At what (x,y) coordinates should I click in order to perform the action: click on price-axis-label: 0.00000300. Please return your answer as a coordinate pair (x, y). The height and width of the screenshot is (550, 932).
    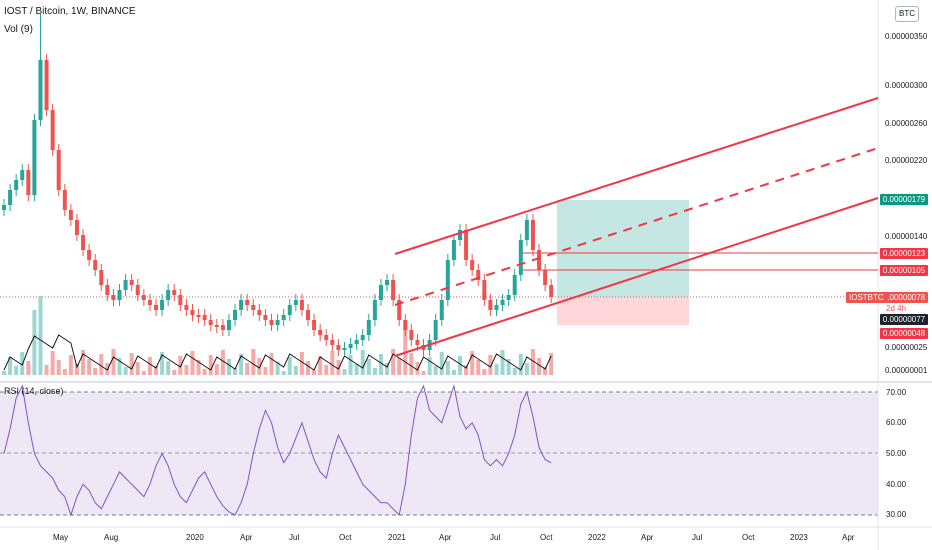
    Looking at the image, I should click on (906, 85).